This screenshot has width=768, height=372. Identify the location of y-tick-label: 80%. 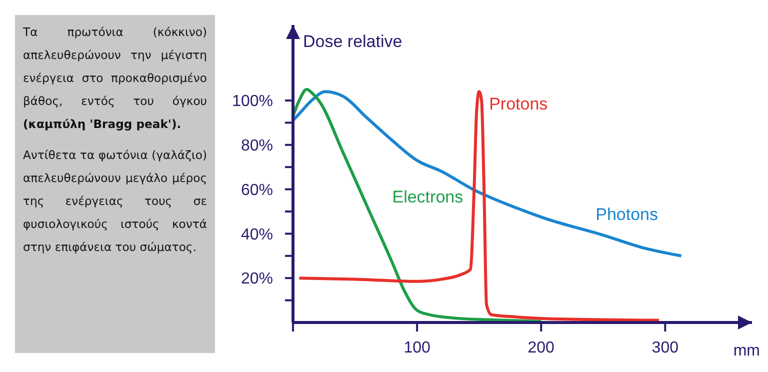
(256, 145).